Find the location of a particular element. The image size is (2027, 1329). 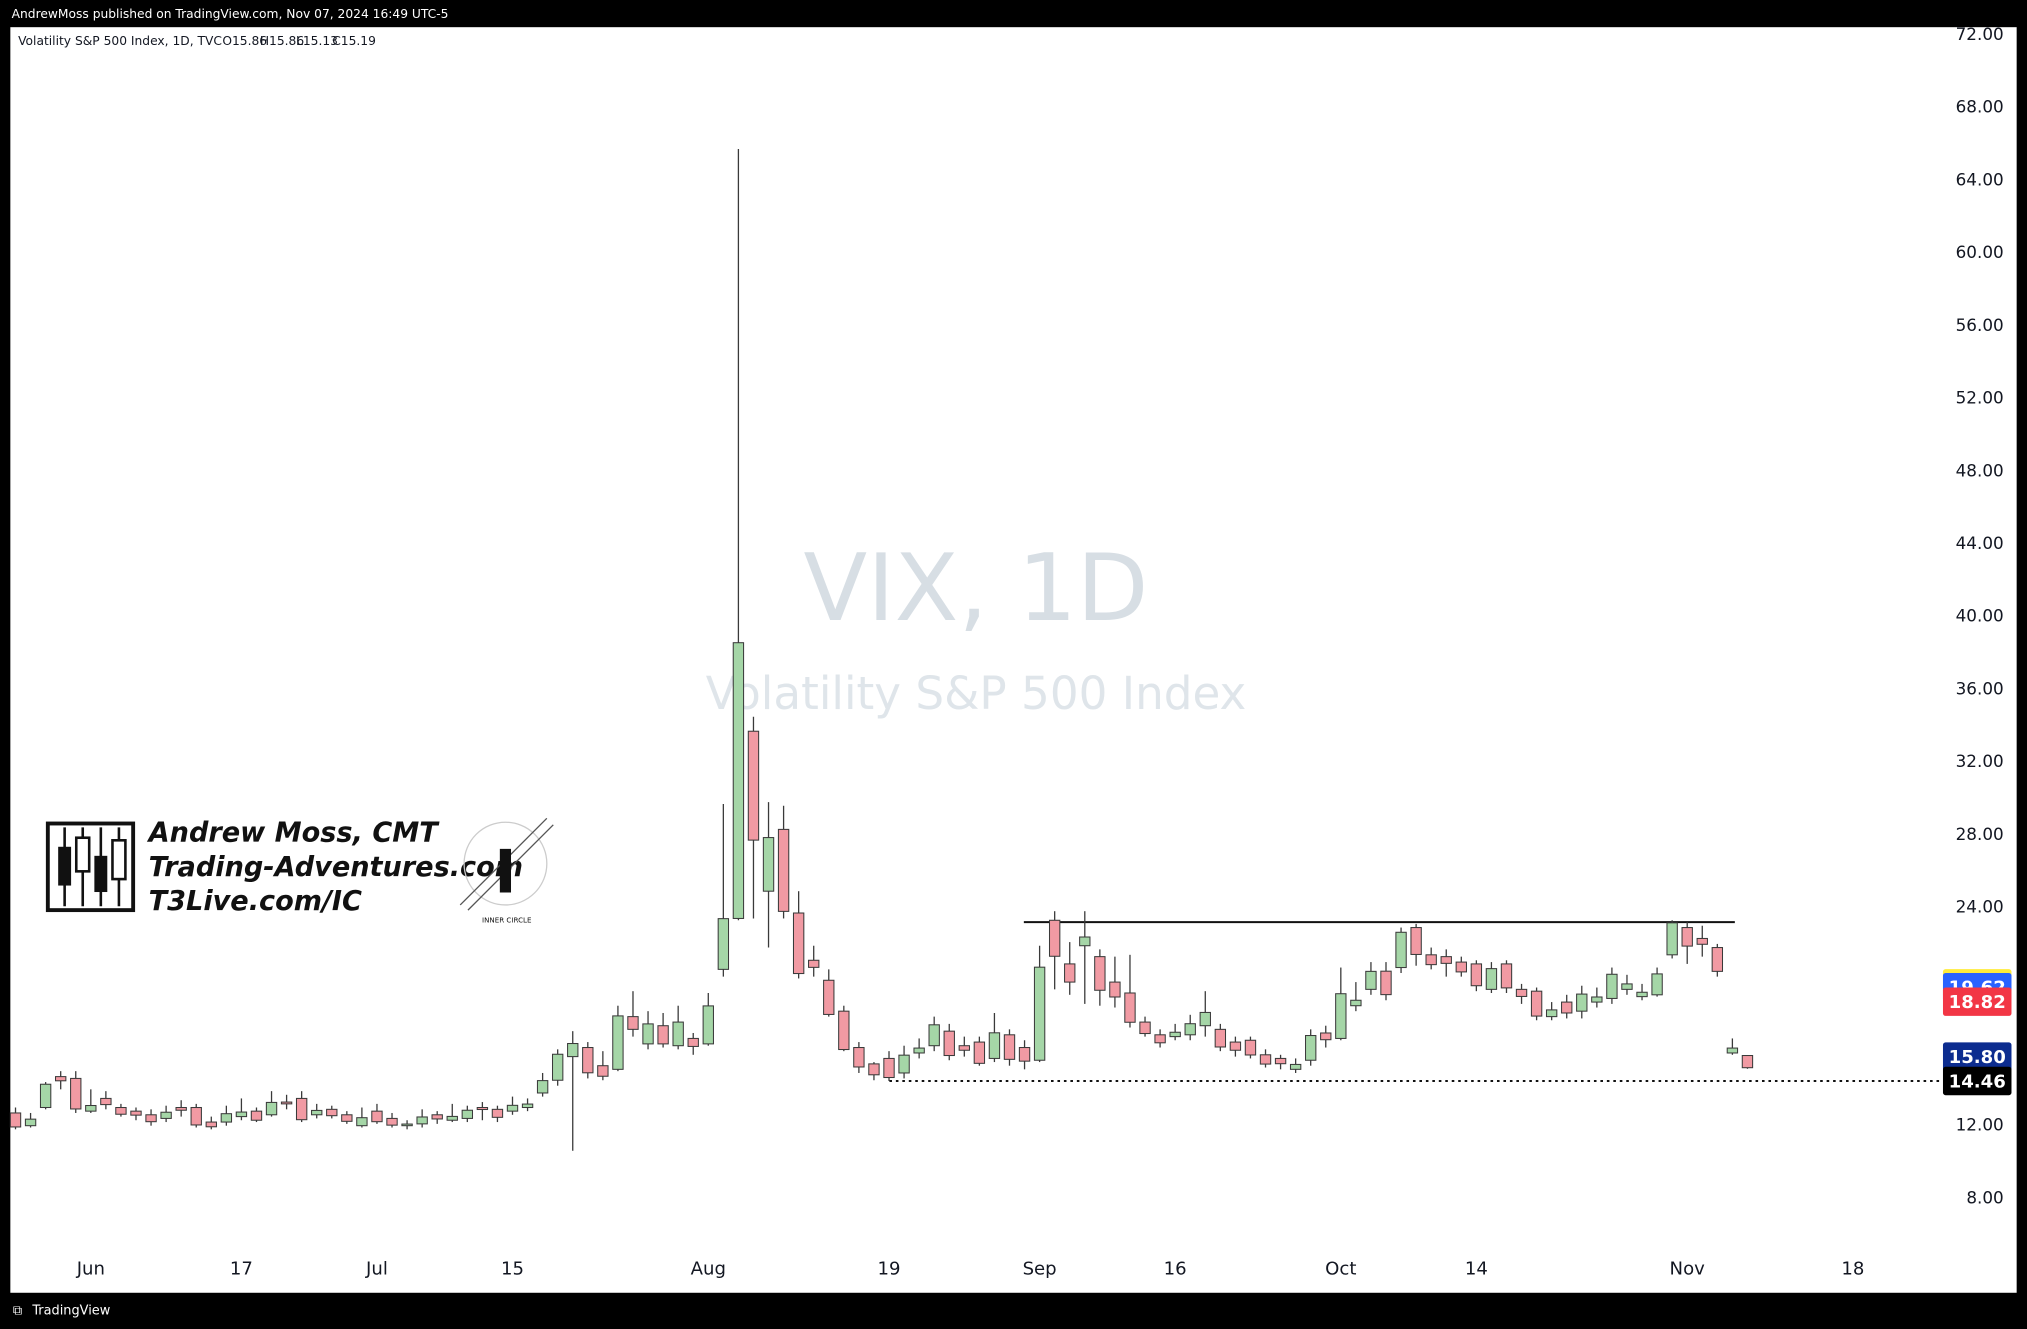

y-tick-label: 60.00 is located at coordinates (1980, 252).